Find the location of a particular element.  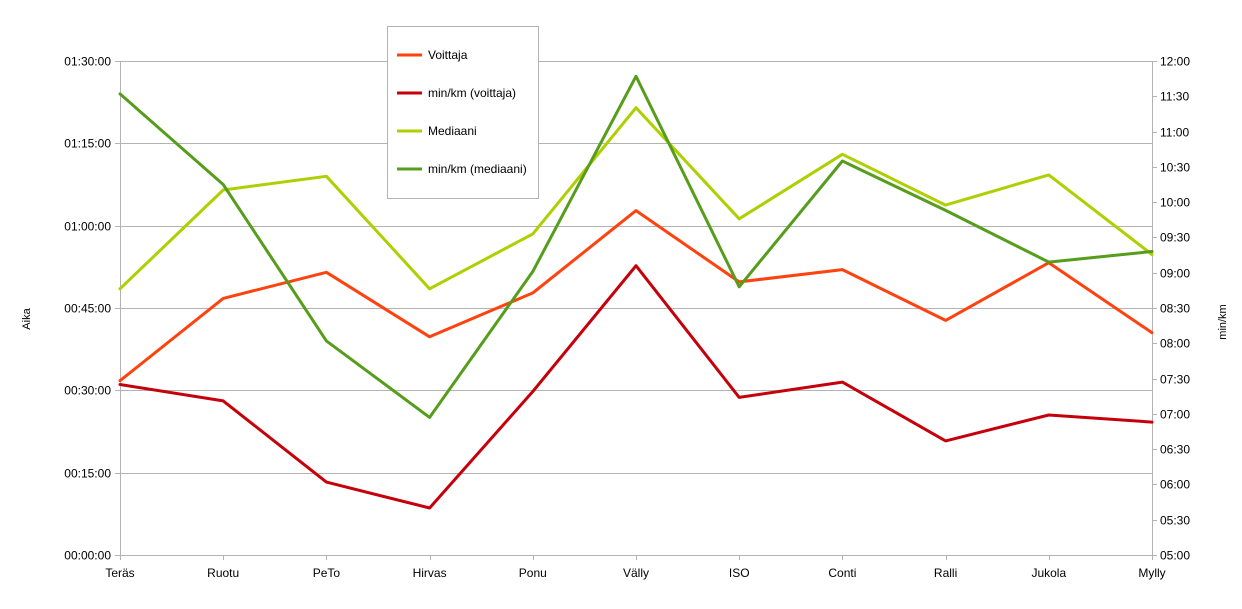

left-tick-label: 01:00:00 is located at coordinates (87, 227).